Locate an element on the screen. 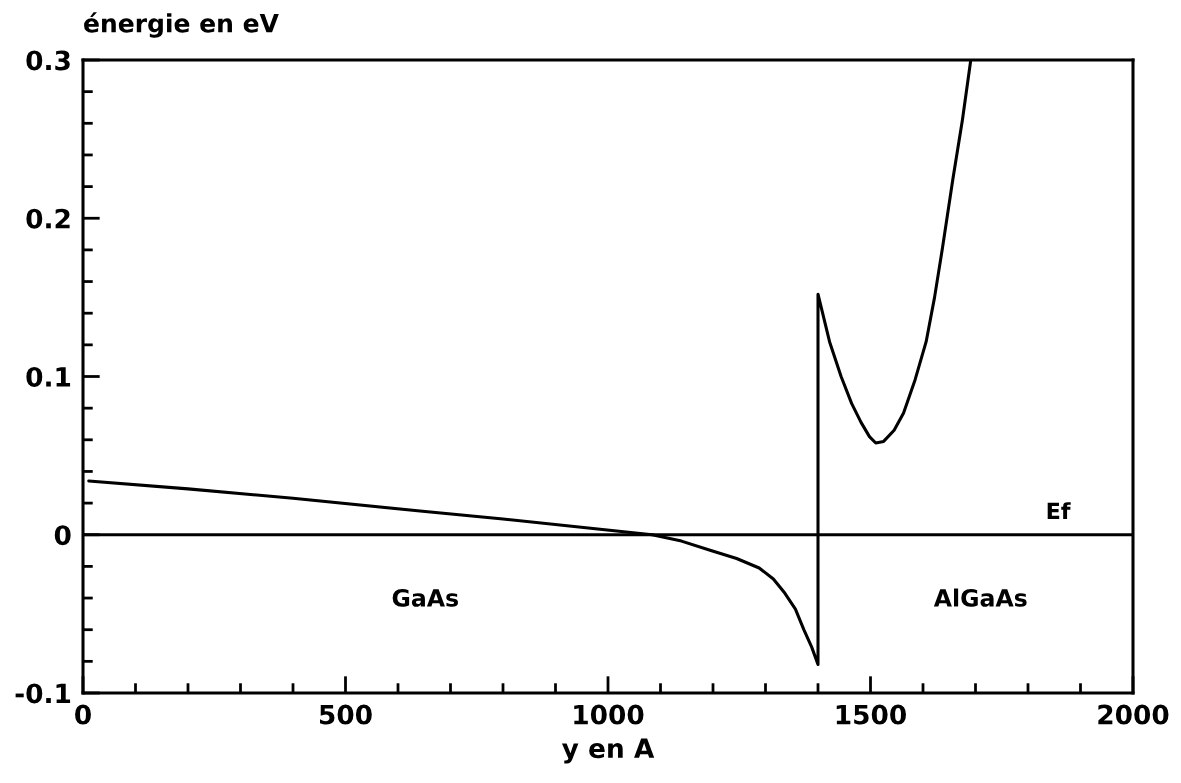 This screenshot has height=783, width=1181. annotation: AlGaAs is located at coordinates (980, 597).